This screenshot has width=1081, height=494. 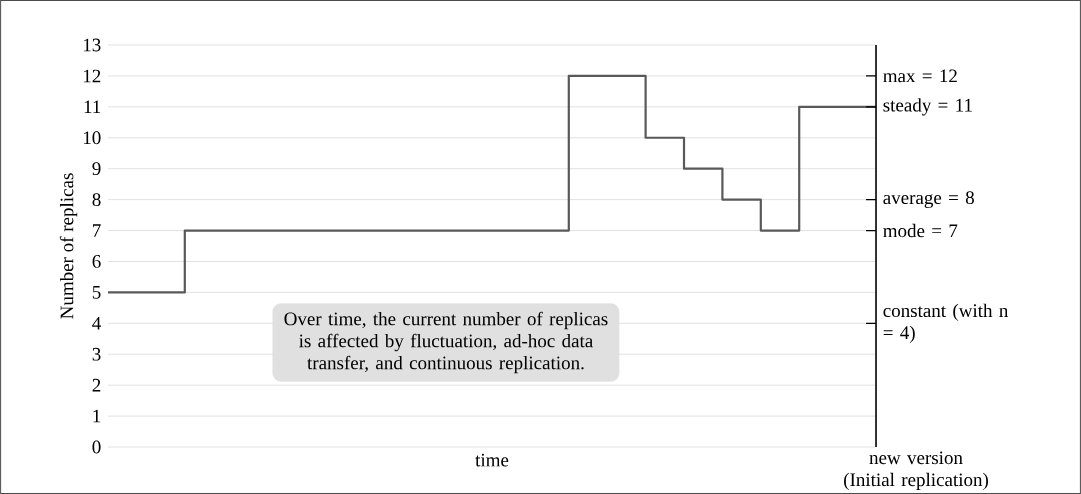 What do you see at coordinates (916, 471) in the screenshot?
I see `text: new version (Initial replication)` at bounding box center [916, 471].